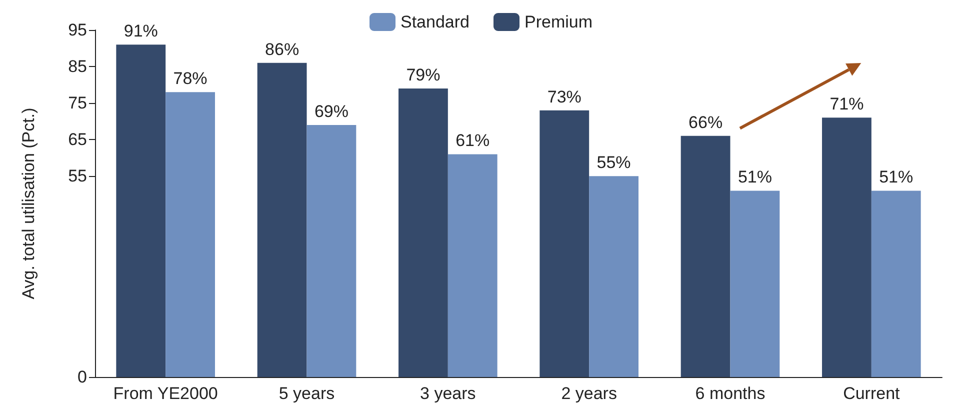 The height and width of the screenshot is (411, 962). I want to click on legend-label: Premium, so click(558, 22).